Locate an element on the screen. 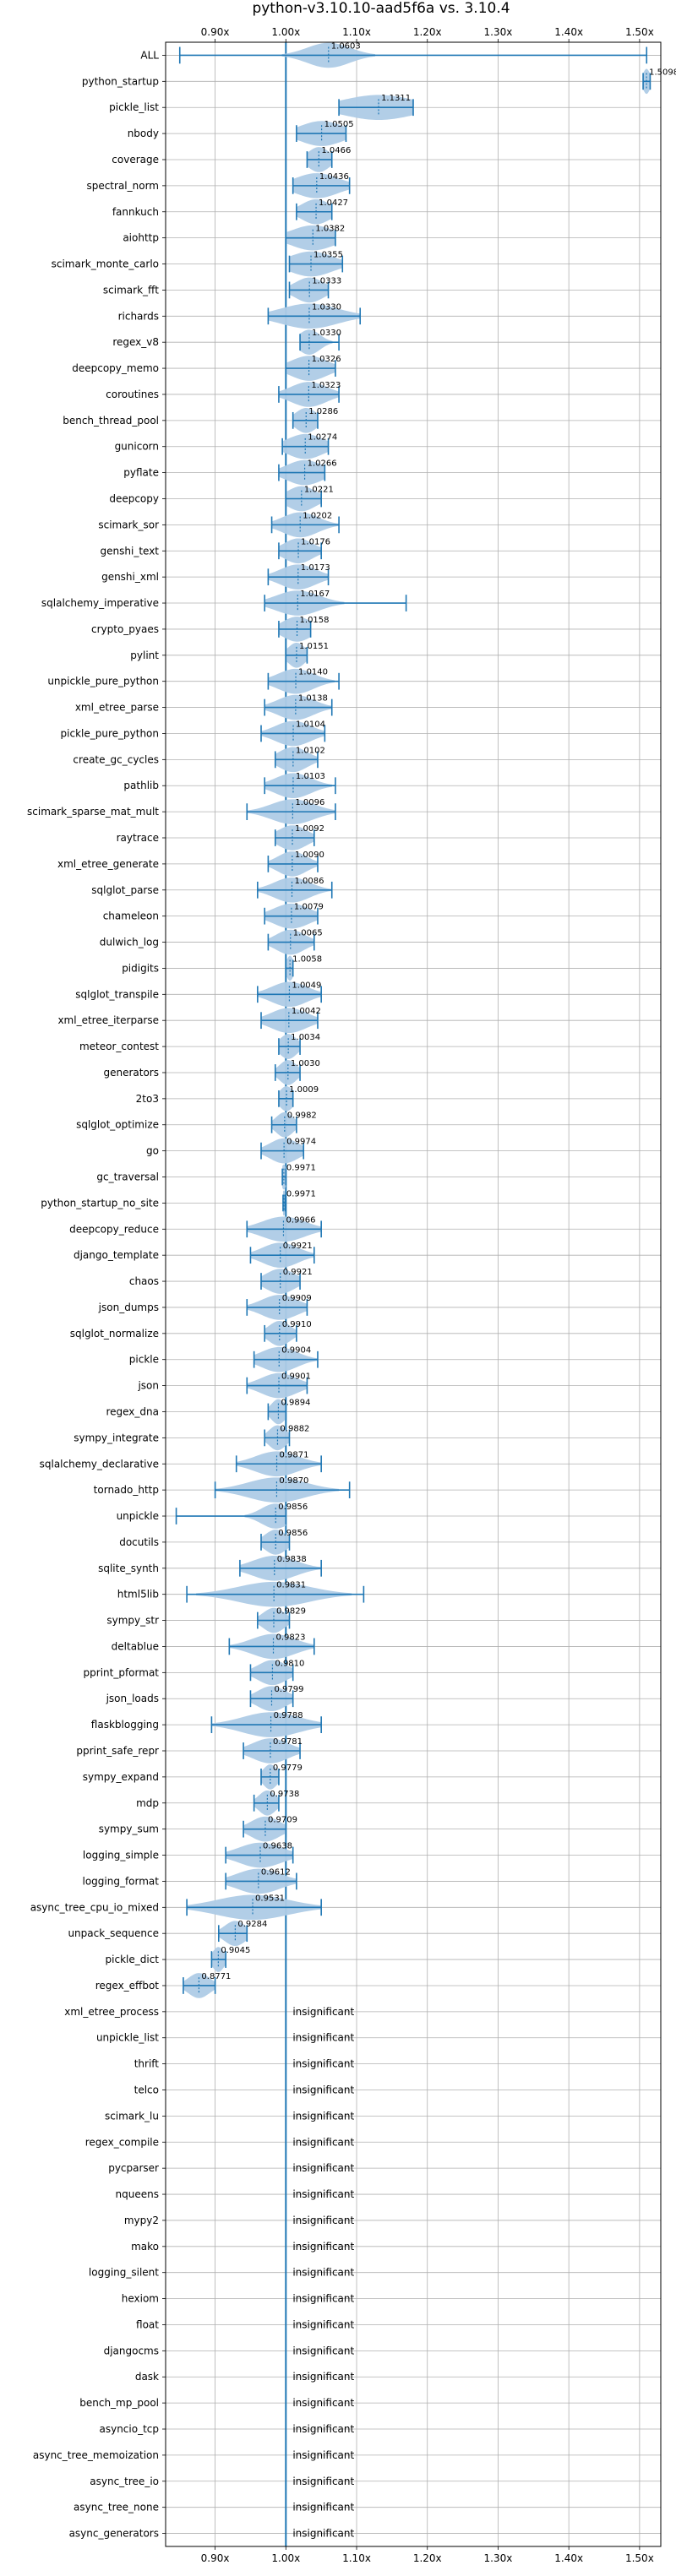 The image size is (676, 2576). x-tick-label-bottom: 1.50x is located at coordinates (639, 2558).